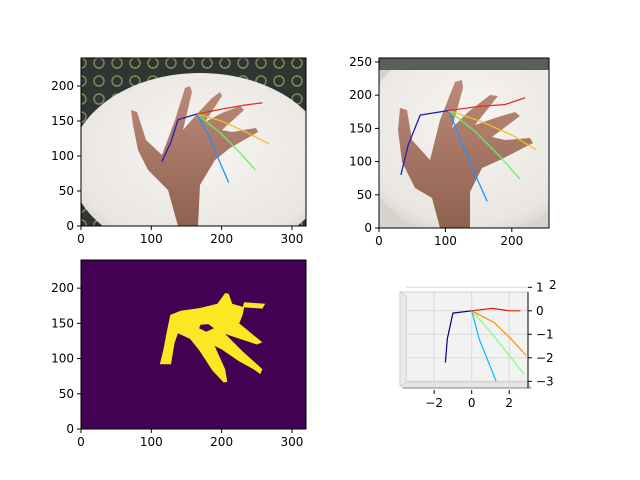 The height and width of the screenshot is (480, 640). I want to click on z-tick-fragment: 2, so click(553, 285).